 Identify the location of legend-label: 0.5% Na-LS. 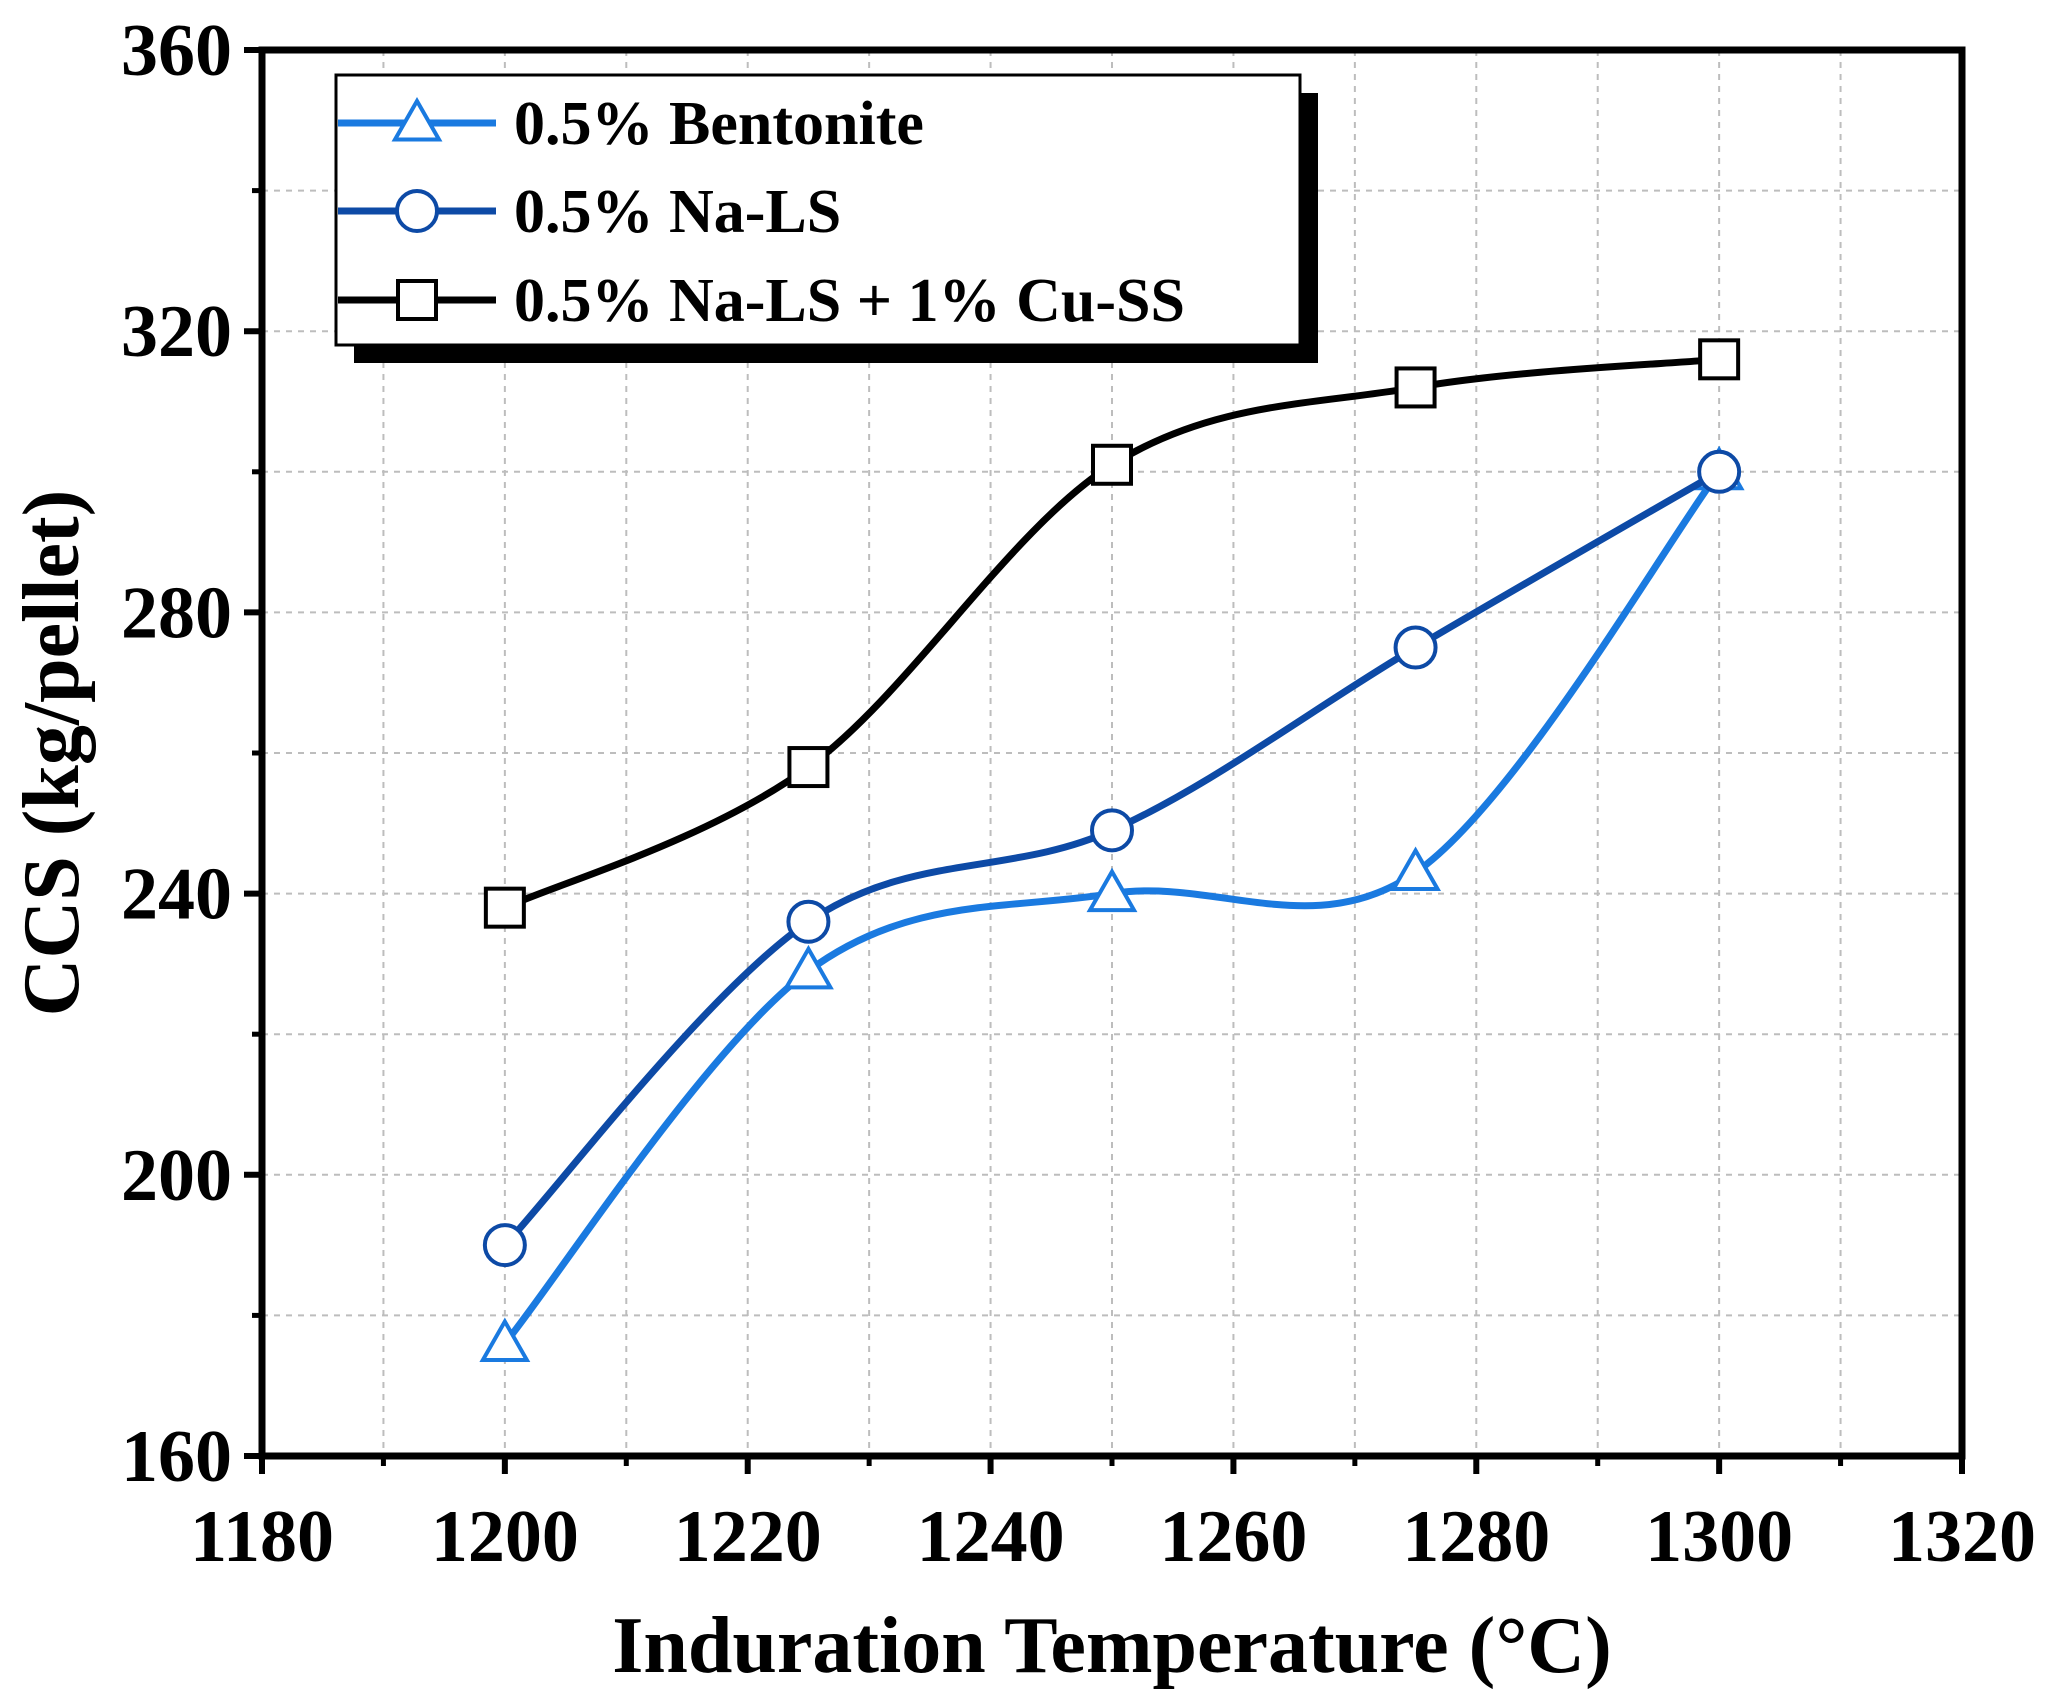
(677, 212).